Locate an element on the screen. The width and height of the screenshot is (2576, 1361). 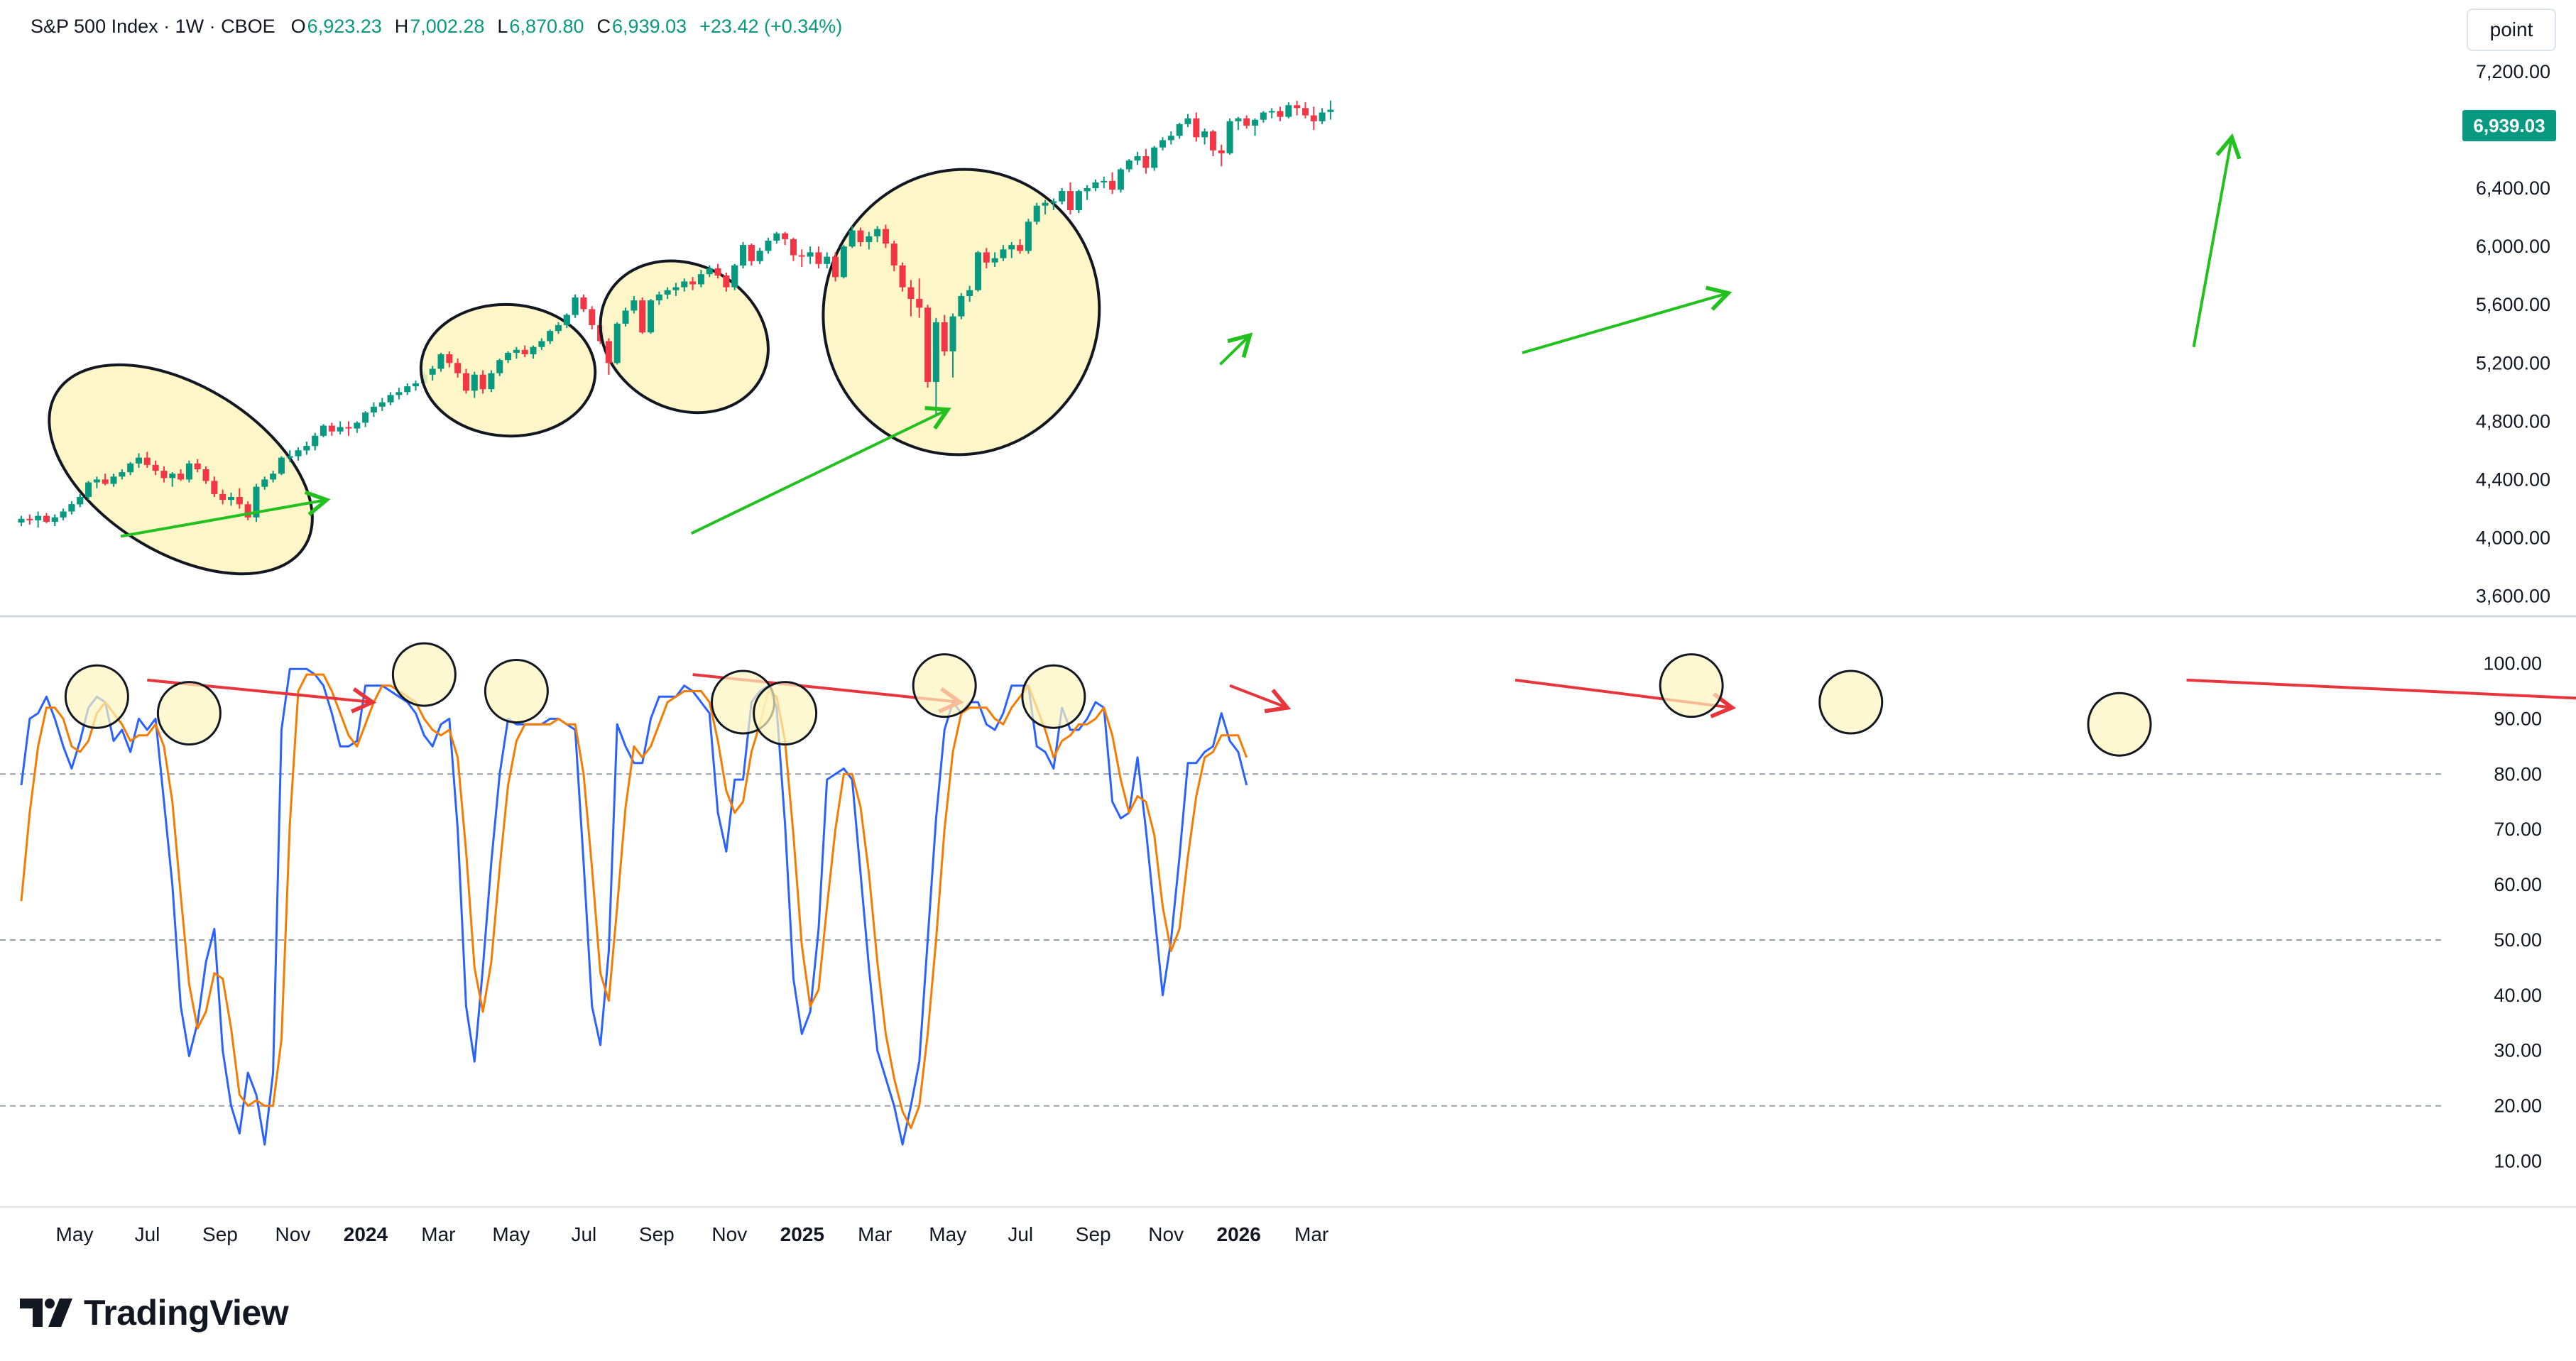
last-price-tag: 6,939.03 is located at coordinates (2509, 125).